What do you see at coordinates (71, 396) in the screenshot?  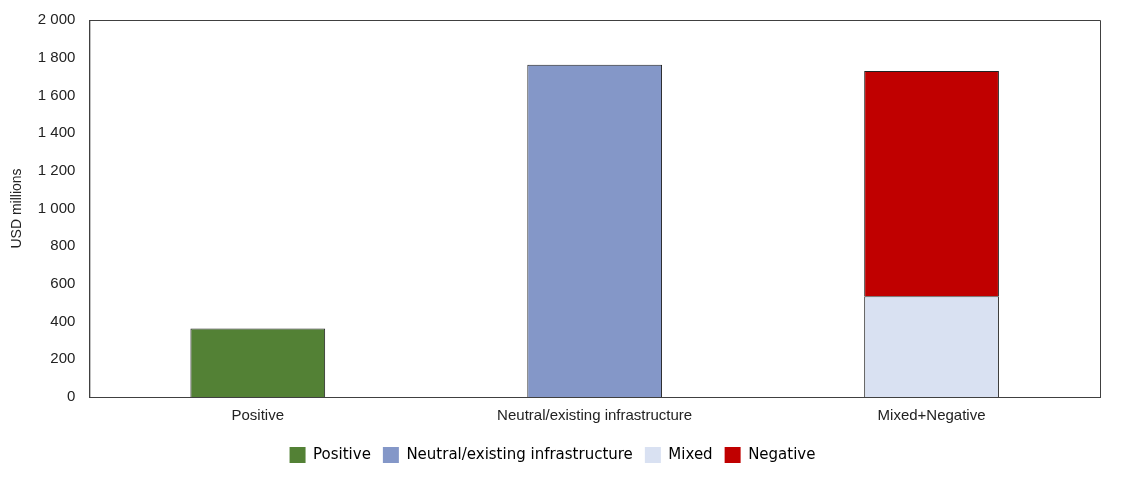 I see `y-tick-label: 0` at bounding box center [71, 396].